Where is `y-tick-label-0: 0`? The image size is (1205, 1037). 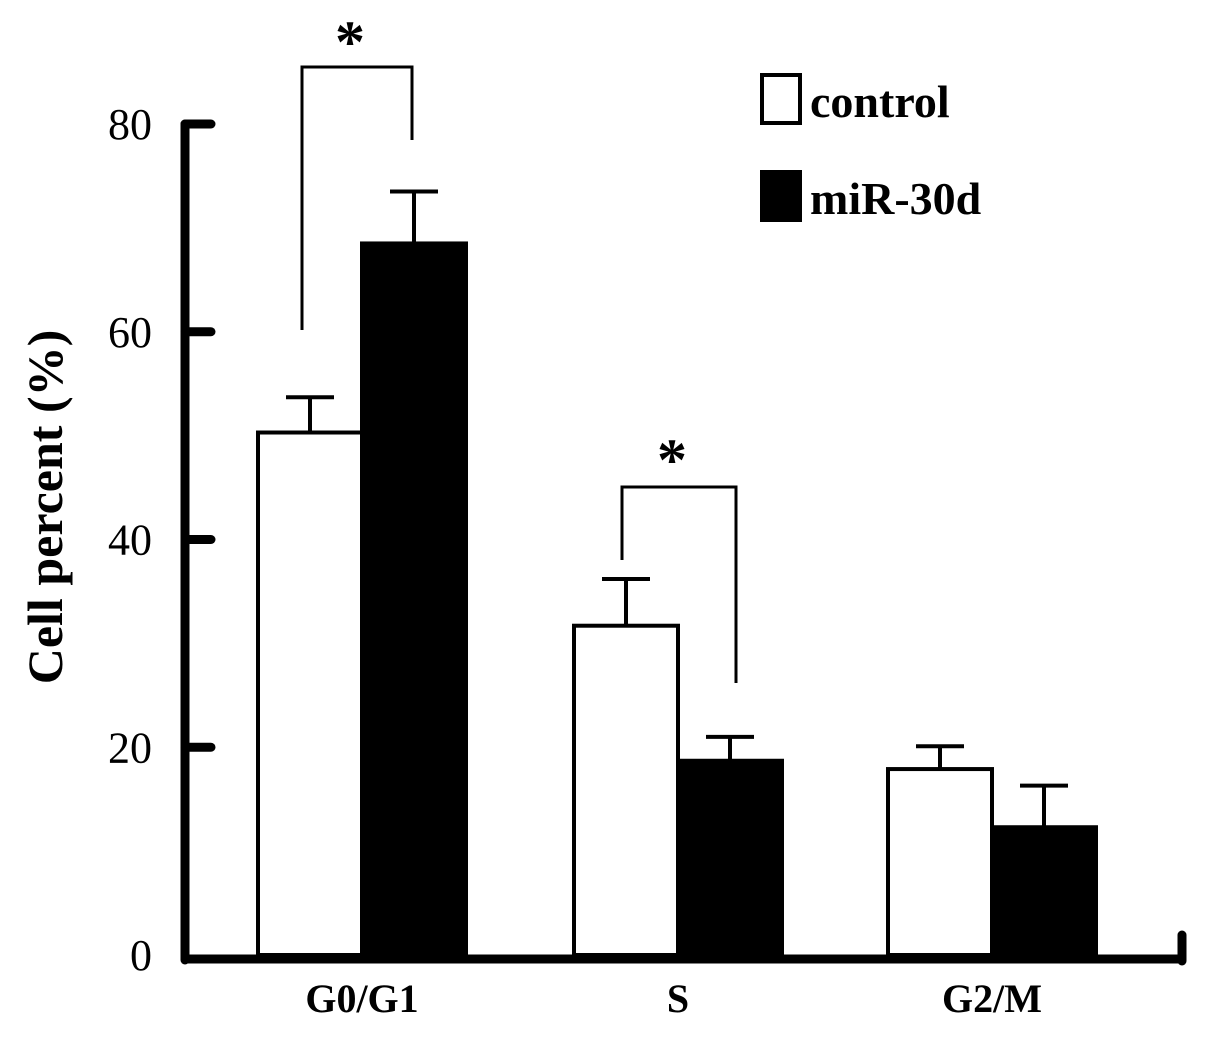
y-tick-label-0: 0 is located at coordinates (141, 955).